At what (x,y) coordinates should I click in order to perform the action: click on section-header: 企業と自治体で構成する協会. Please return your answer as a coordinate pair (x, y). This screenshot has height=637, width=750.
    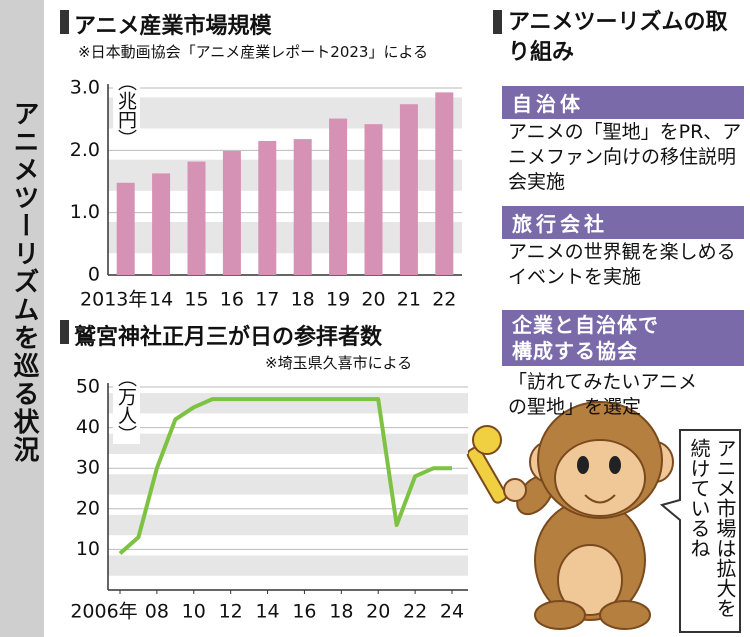
    Looking at the image, I should click on (623, 338).